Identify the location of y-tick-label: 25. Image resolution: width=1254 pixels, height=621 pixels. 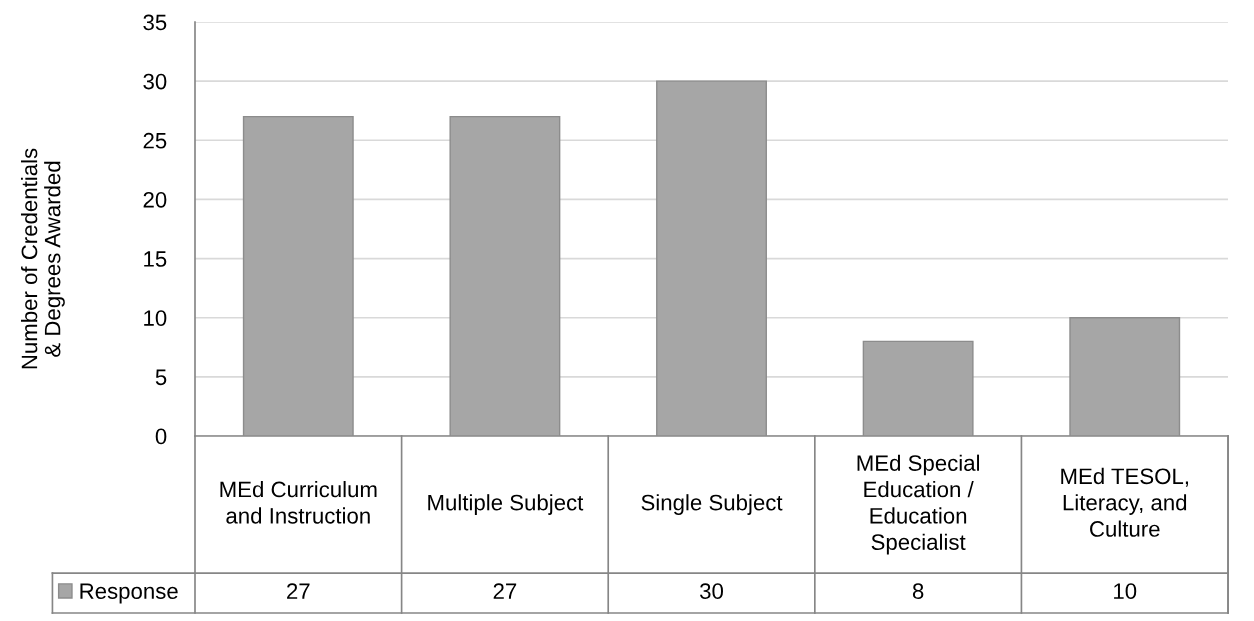
(155, 140).